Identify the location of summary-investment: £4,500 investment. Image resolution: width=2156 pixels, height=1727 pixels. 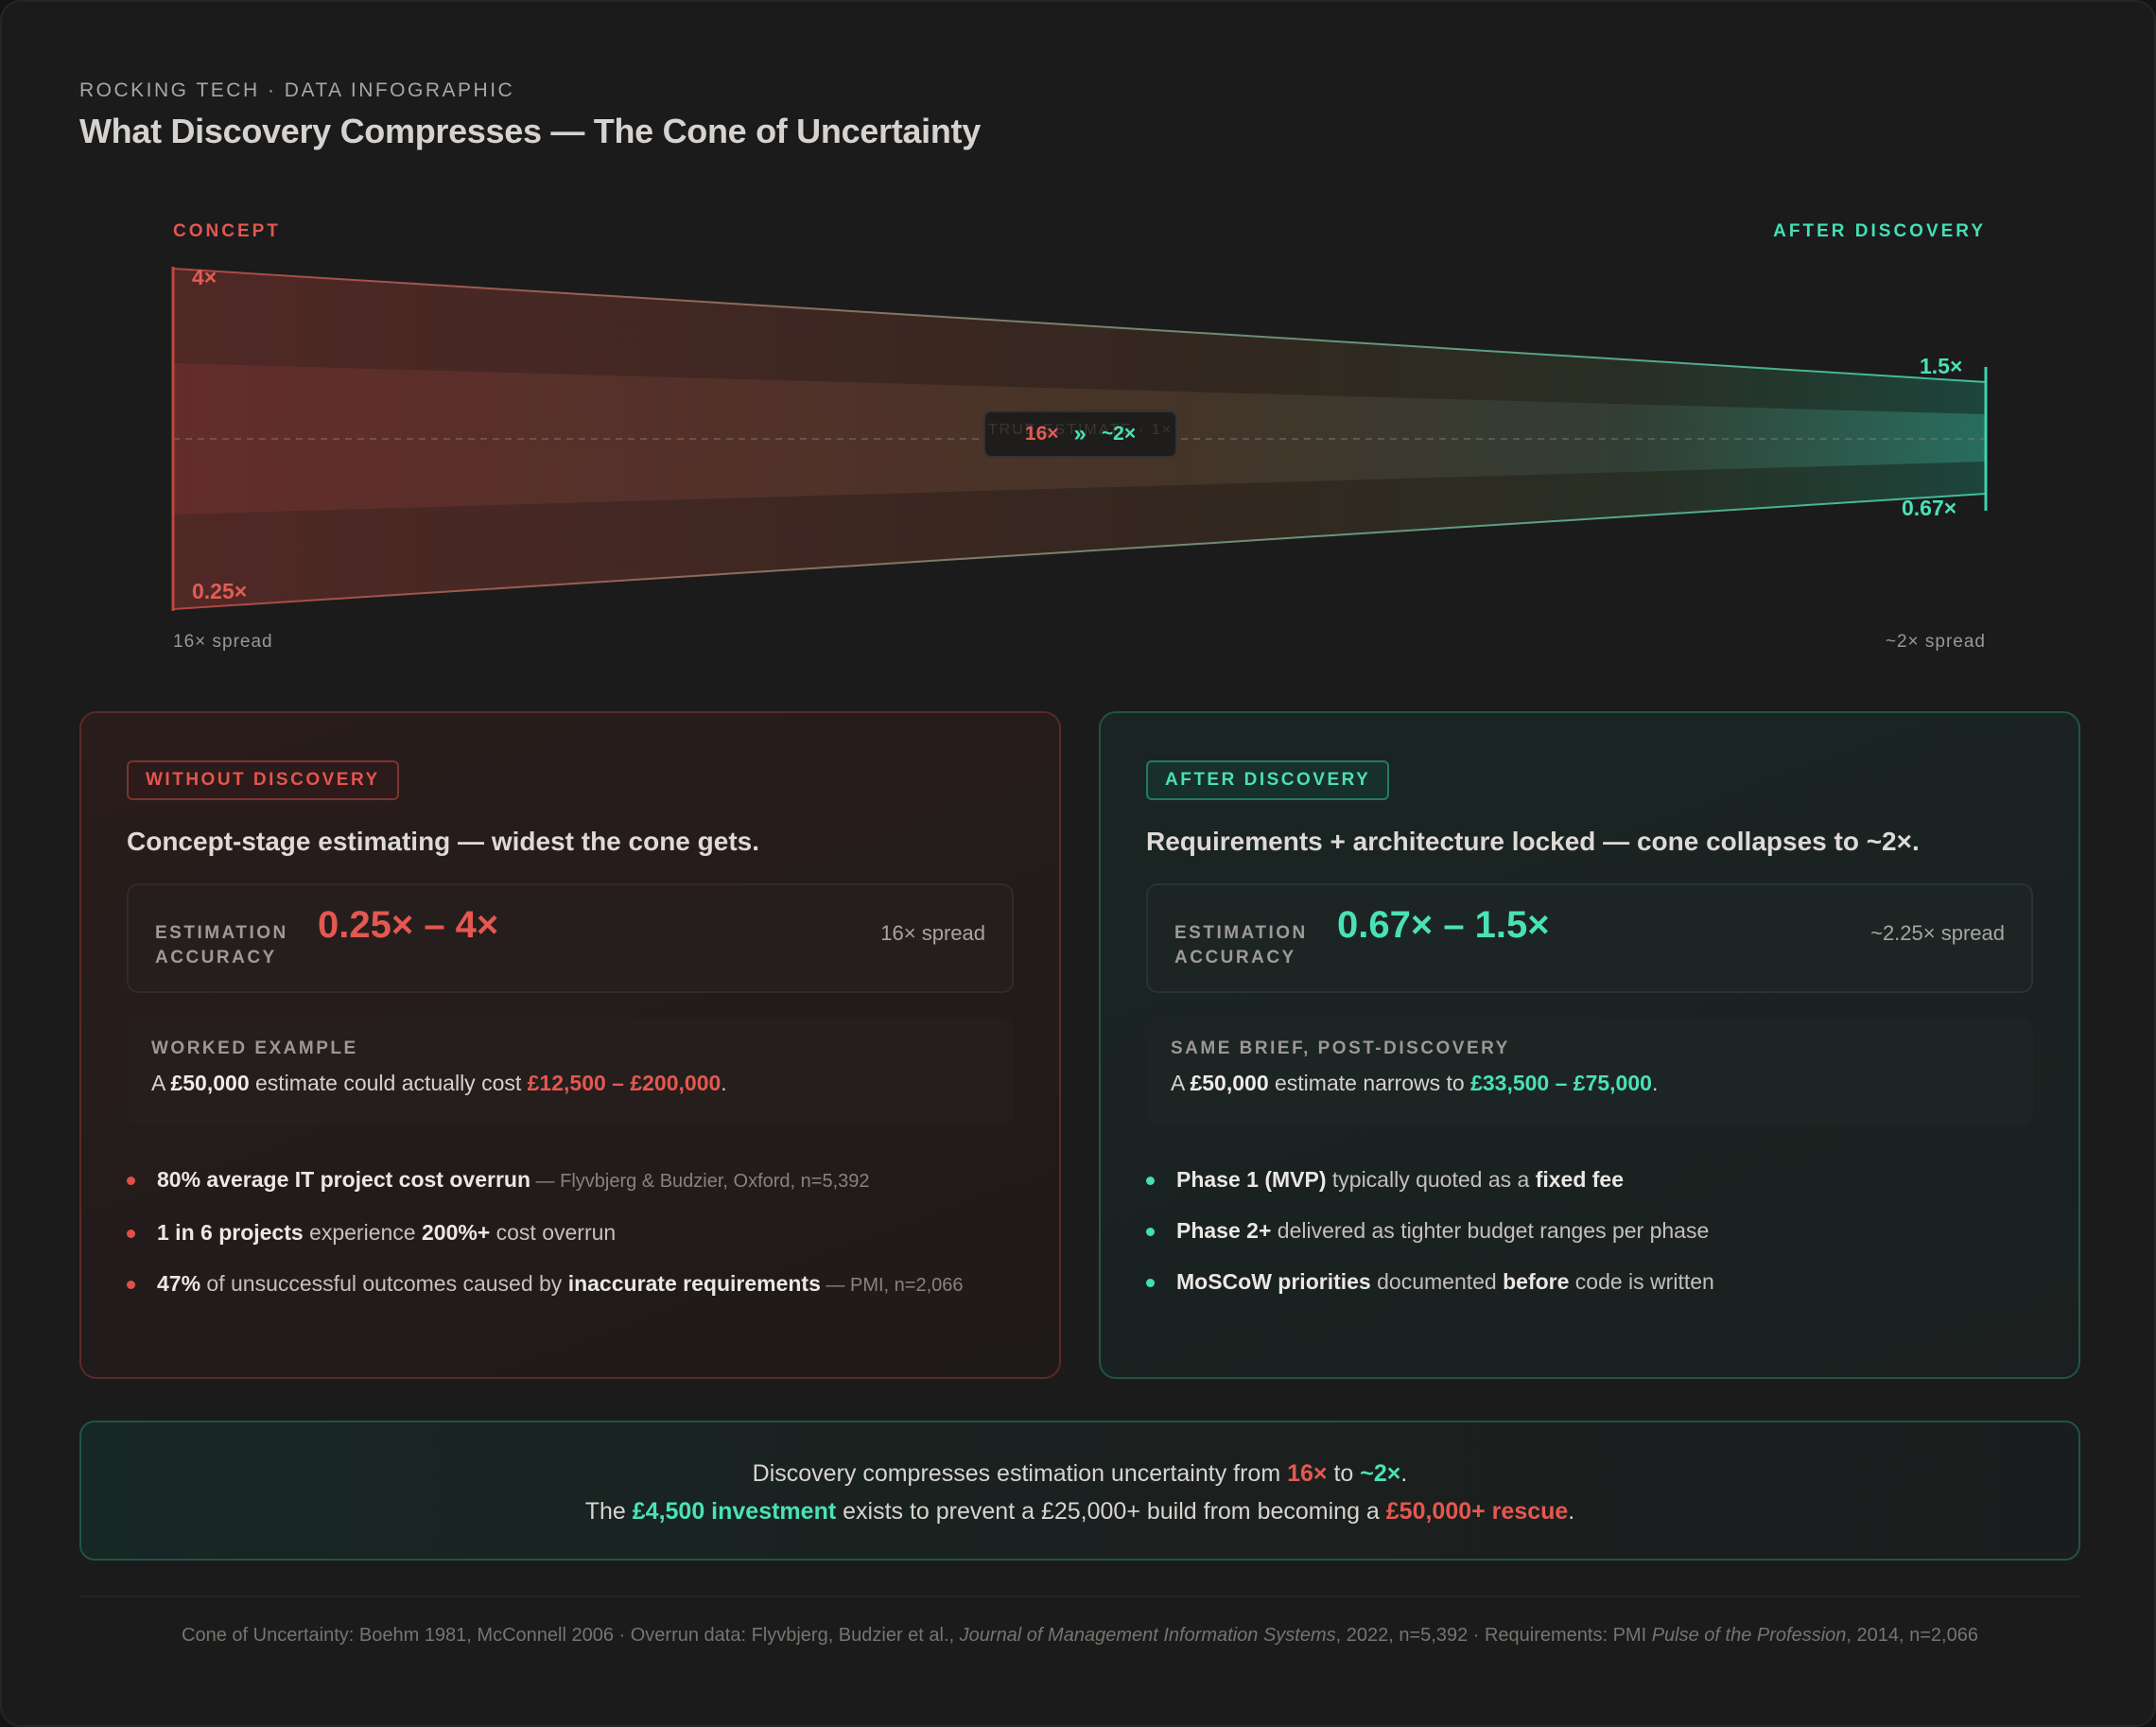
(734, 1511).